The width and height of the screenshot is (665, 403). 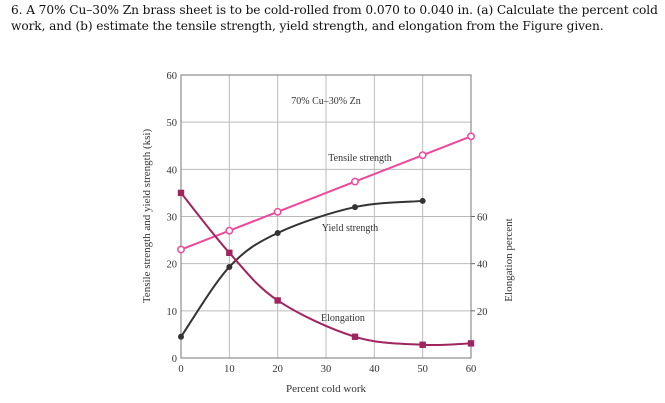 I want to click on y2-tick-label: 60, so click(x=482, y=218).